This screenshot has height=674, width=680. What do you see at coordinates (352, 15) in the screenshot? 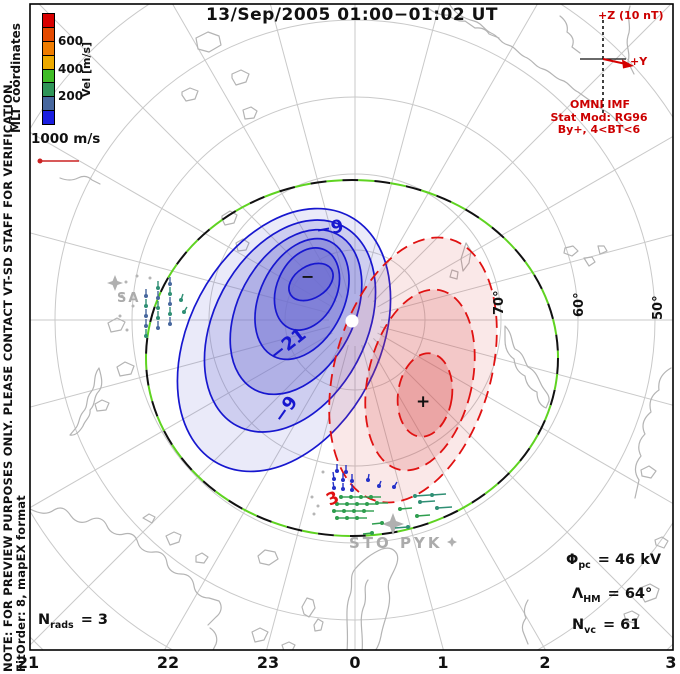
I see `plot-title: 13/Sep/2005 01:00−01:02 UT` at bounding box center [352, 15].